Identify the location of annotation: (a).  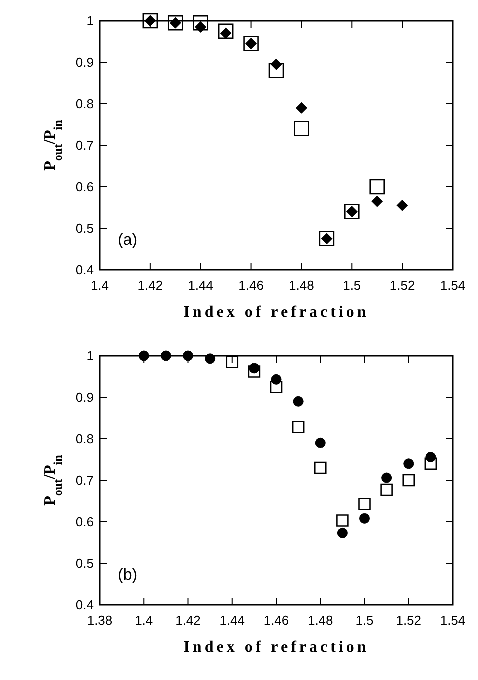
(128, 240).